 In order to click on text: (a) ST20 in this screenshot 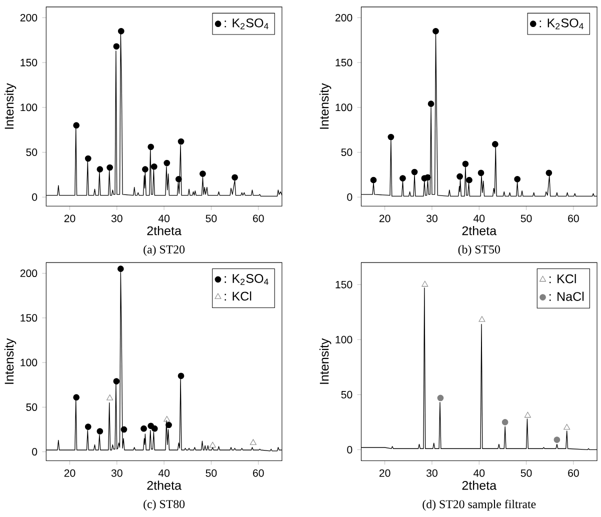, I will do `click(164, 250)`.